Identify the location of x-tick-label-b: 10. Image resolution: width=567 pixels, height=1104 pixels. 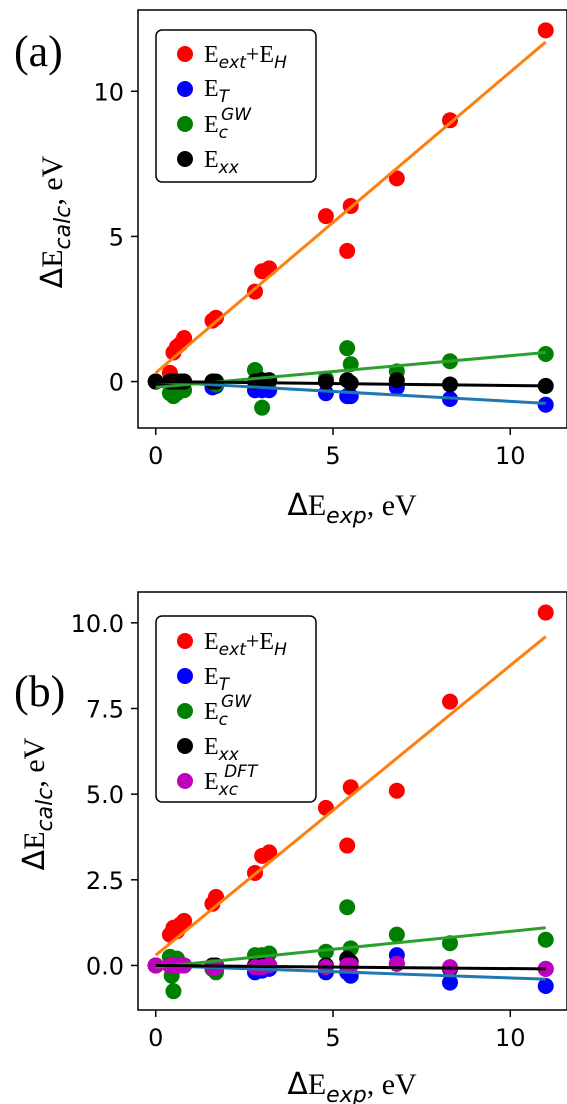
(510, 1038).